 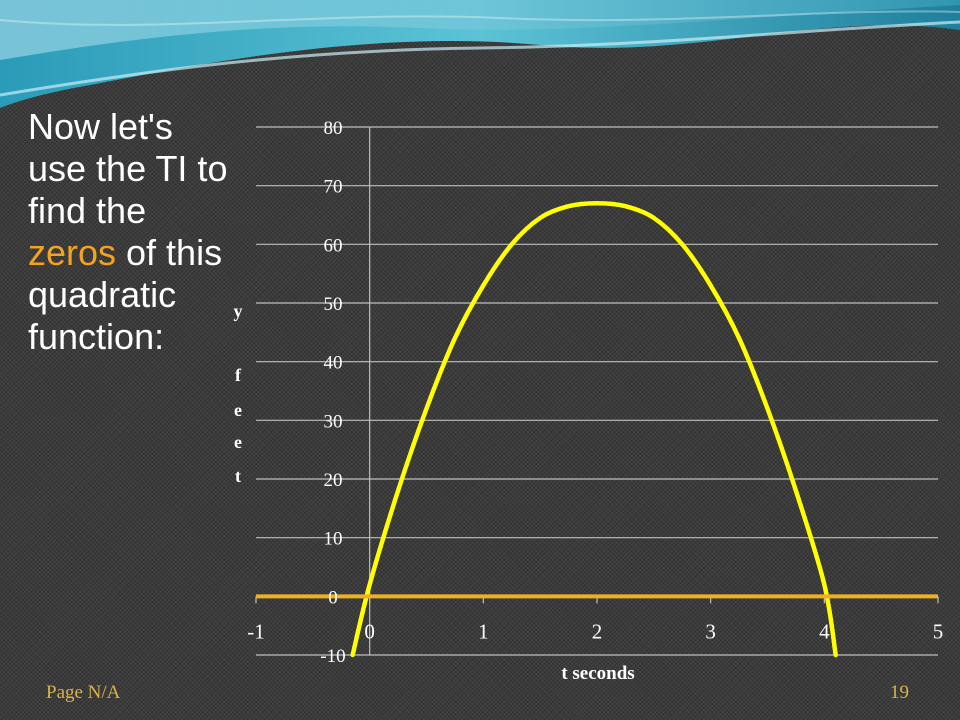 I want to click on footer-page-label: Page N/A, so click(x=83, y=692).